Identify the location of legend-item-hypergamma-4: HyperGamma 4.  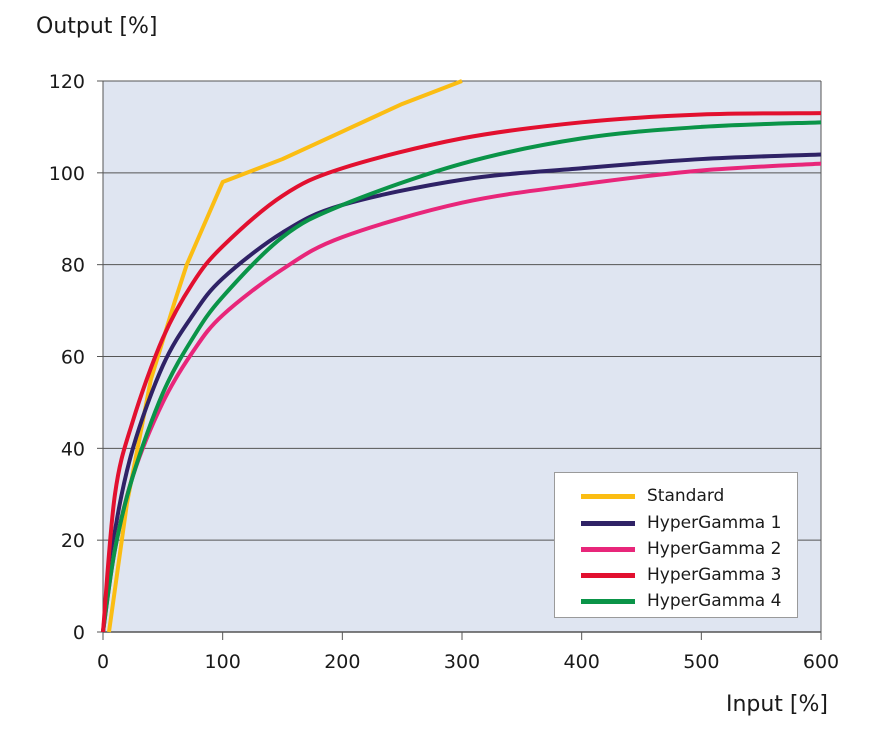
(681, 601).